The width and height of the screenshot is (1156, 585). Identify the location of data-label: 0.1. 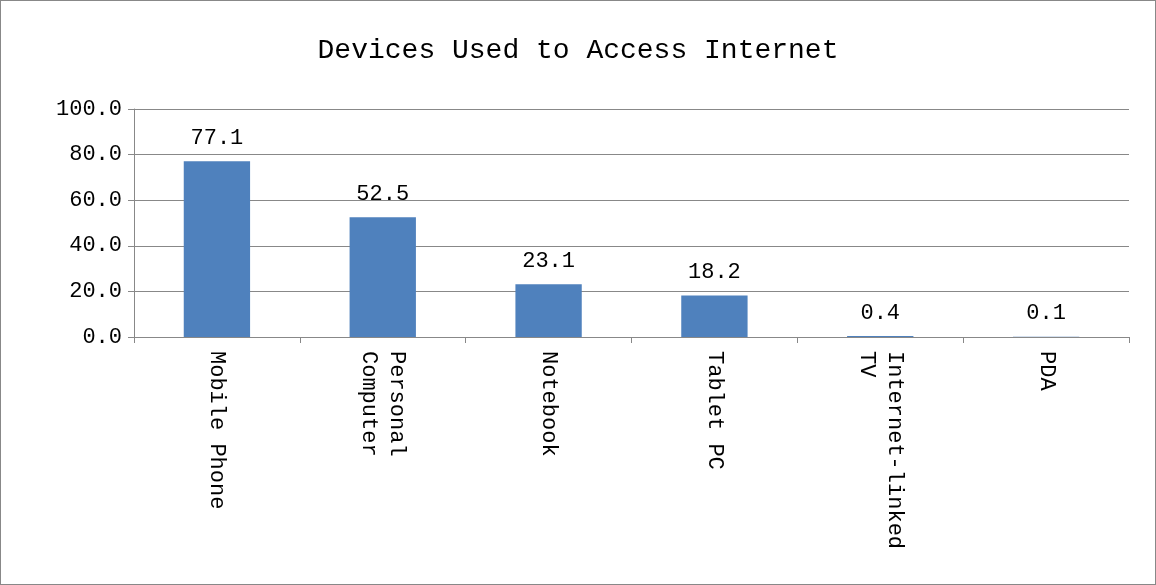
(1046, 314).